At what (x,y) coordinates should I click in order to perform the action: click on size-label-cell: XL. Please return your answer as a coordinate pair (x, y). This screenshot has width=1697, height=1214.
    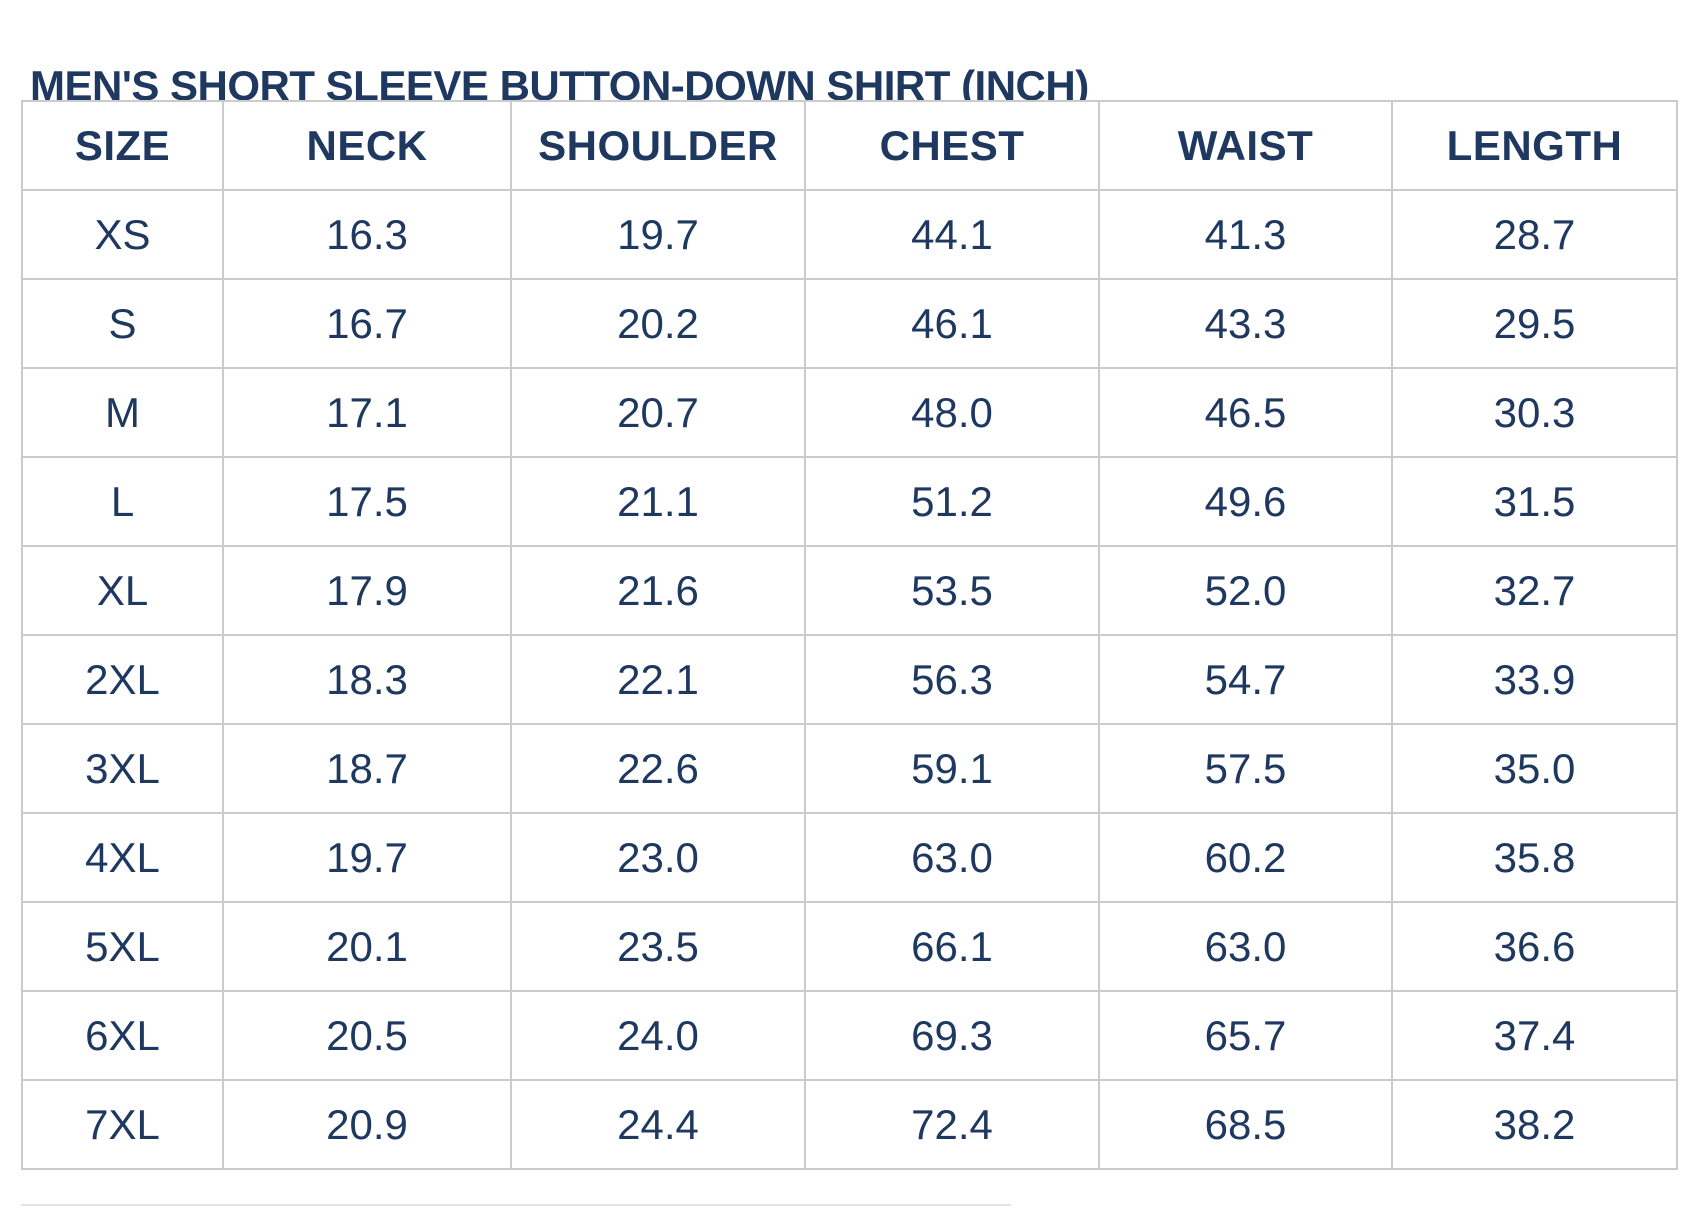
    Looking at the image, I should click on (122, 590).